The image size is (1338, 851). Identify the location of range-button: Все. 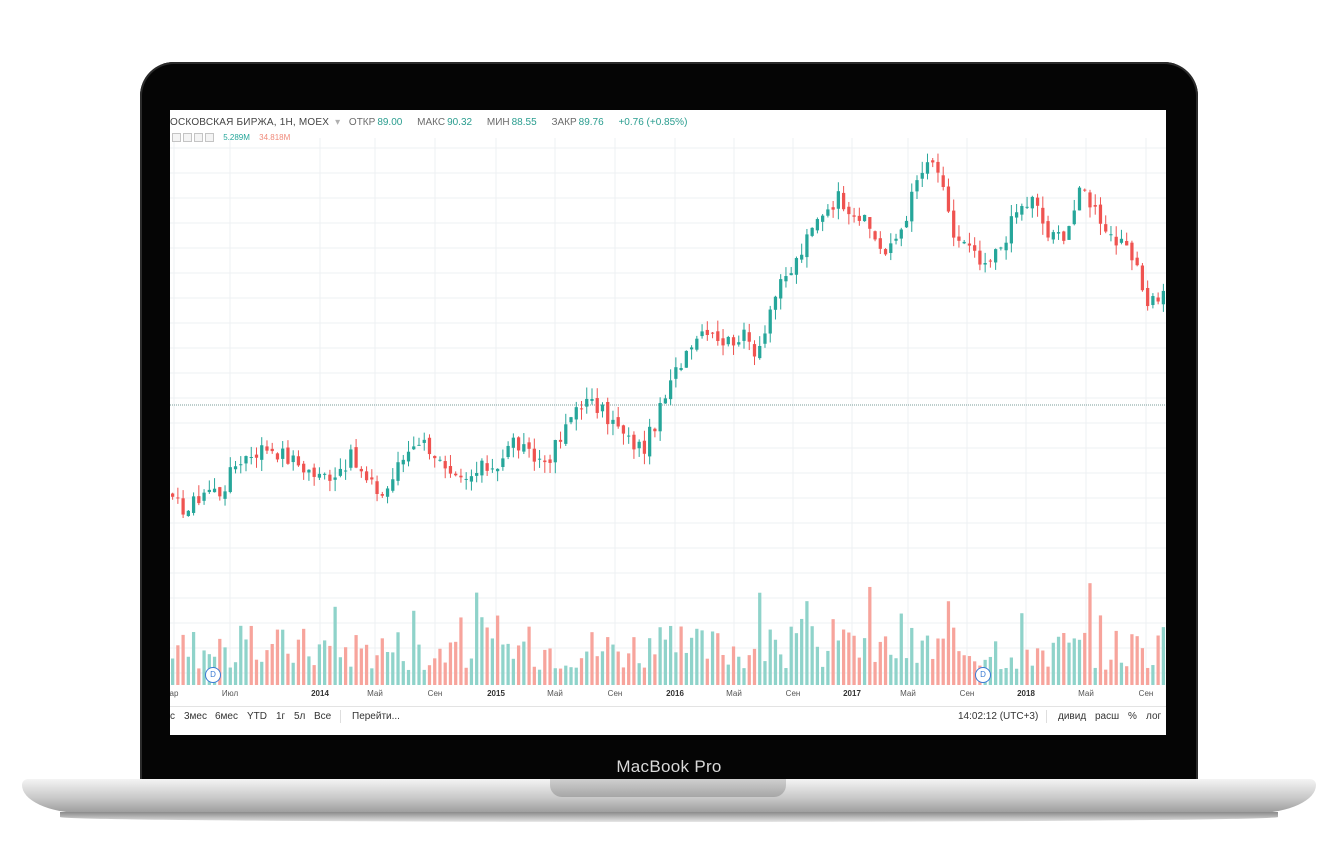
(323, 716).